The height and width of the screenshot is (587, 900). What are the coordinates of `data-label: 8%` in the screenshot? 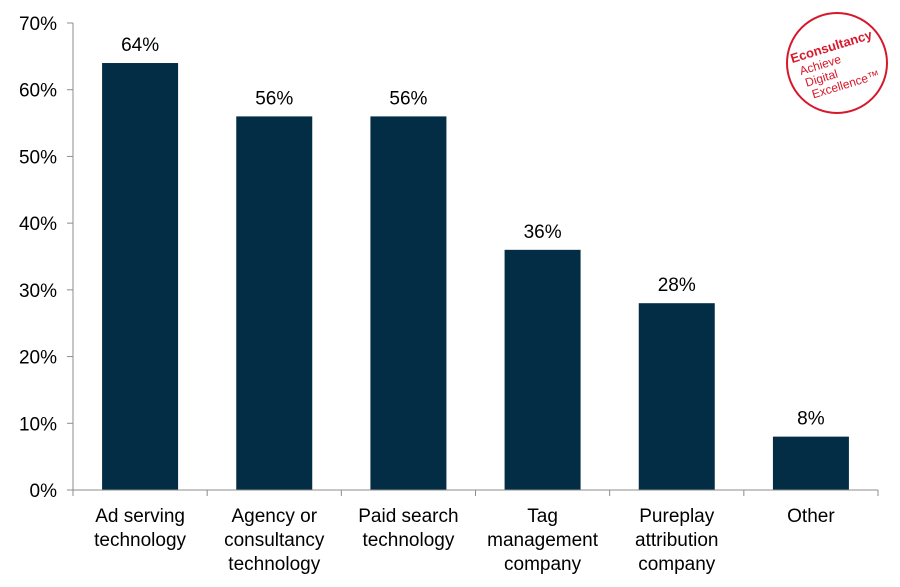 It's located at (811, 419).